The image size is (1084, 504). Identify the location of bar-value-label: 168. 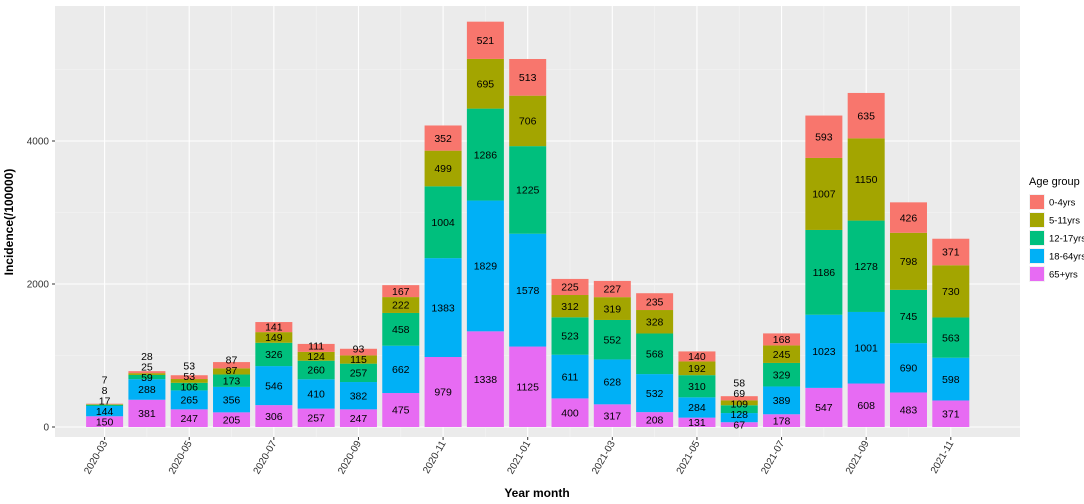
(782, 340).